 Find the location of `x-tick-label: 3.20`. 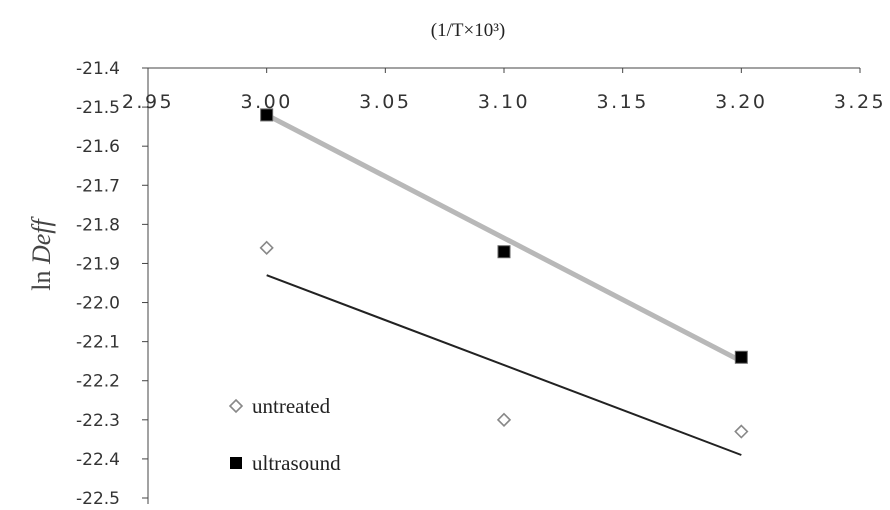

x-tick-label: 3.20 is located at coordinates (741, 102).